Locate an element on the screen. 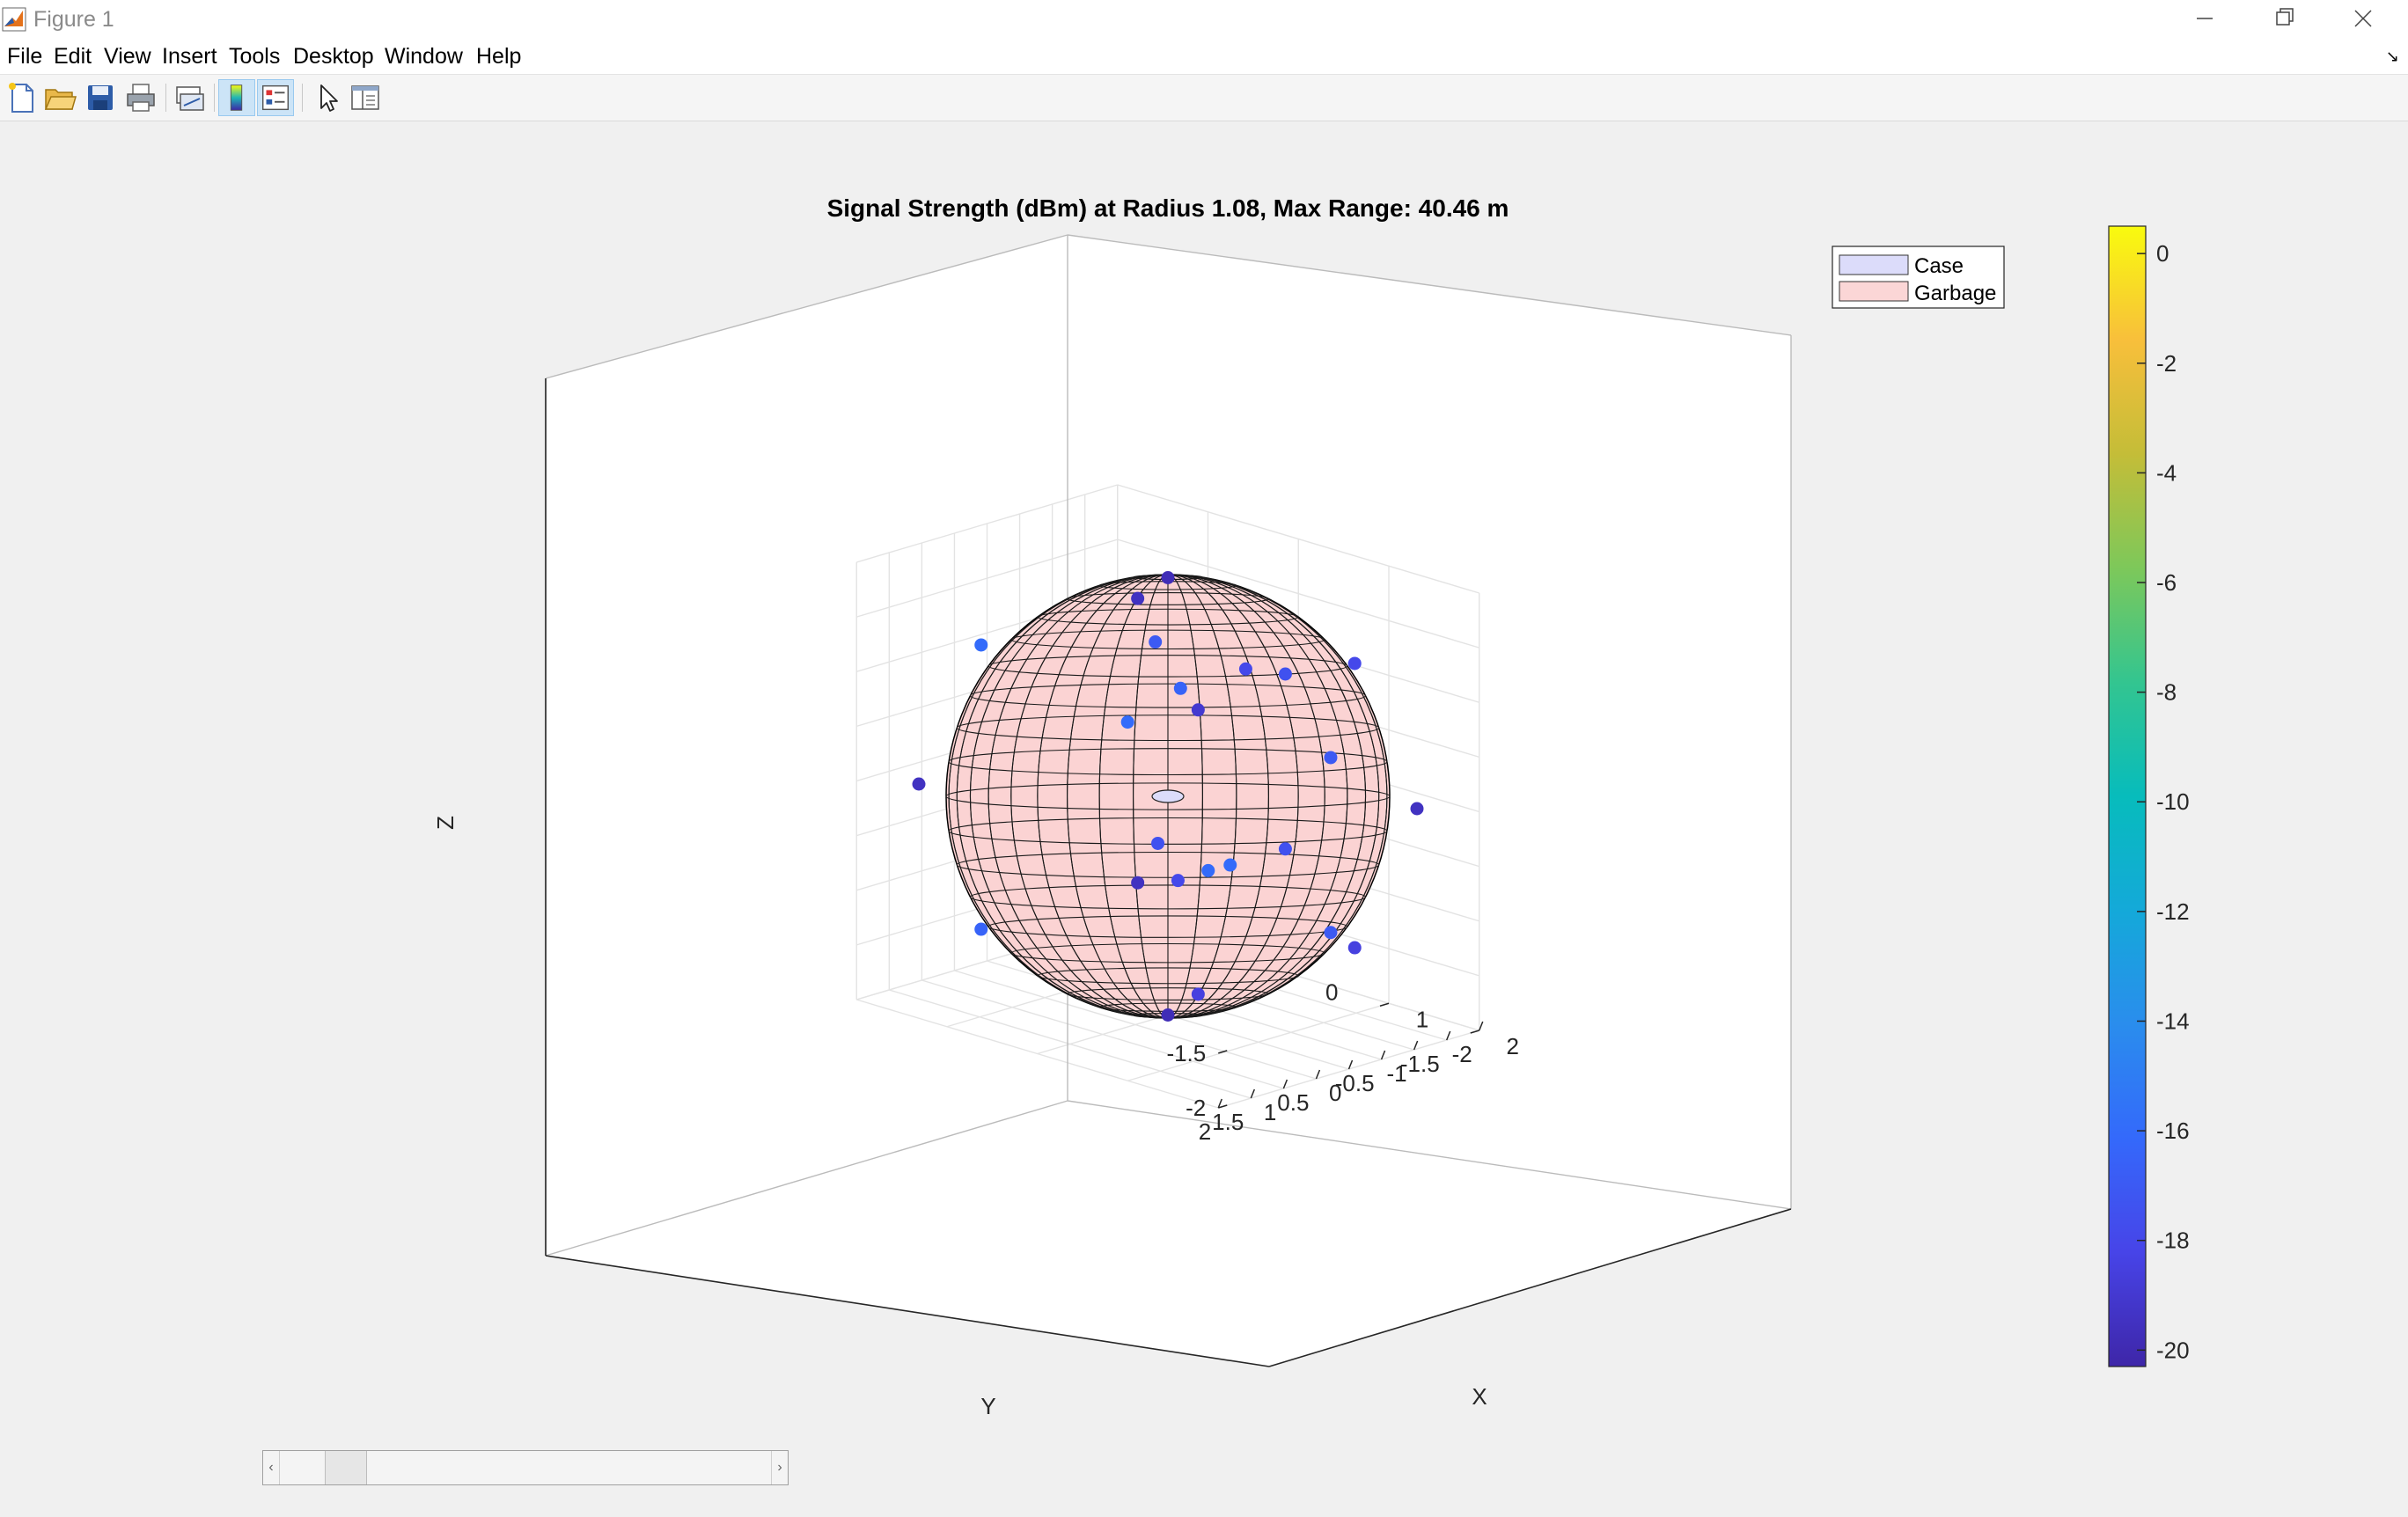 This screenshot has height=1517, width=2408. menu-help: Help is located at coordinates (499, 56).